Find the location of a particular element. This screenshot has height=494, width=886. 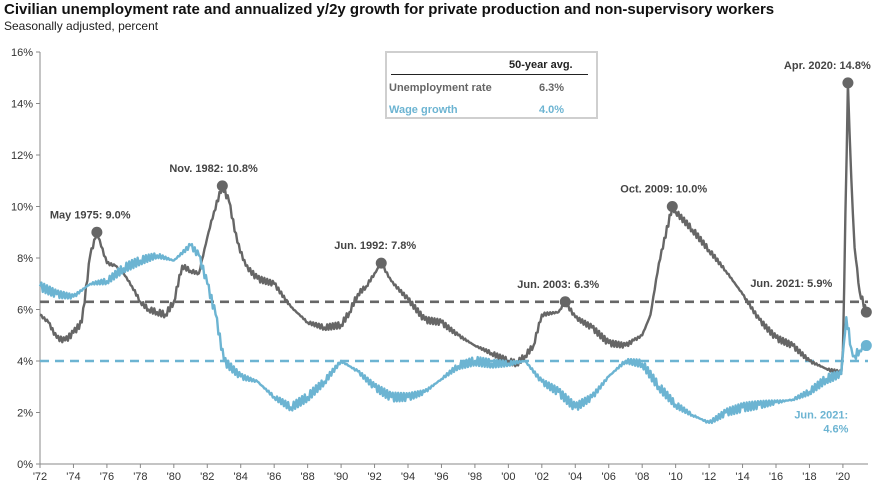

y-tick-label: 4% is located at coordinates (25, 362).